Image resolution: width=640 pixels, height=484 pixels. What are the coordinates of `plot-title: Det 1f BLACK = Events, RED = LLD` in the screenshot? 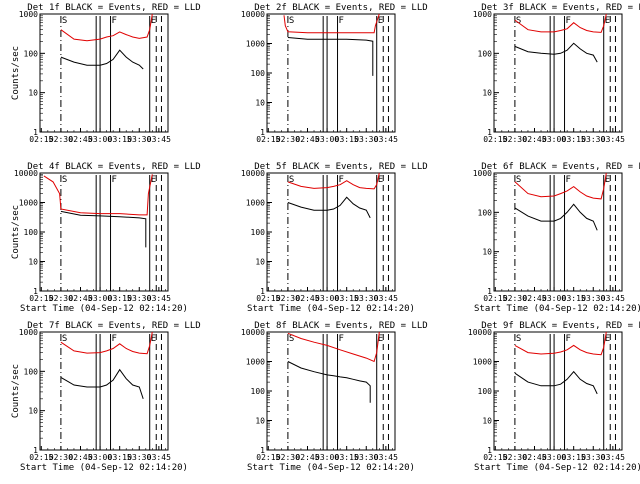 It's located at (113, 8).